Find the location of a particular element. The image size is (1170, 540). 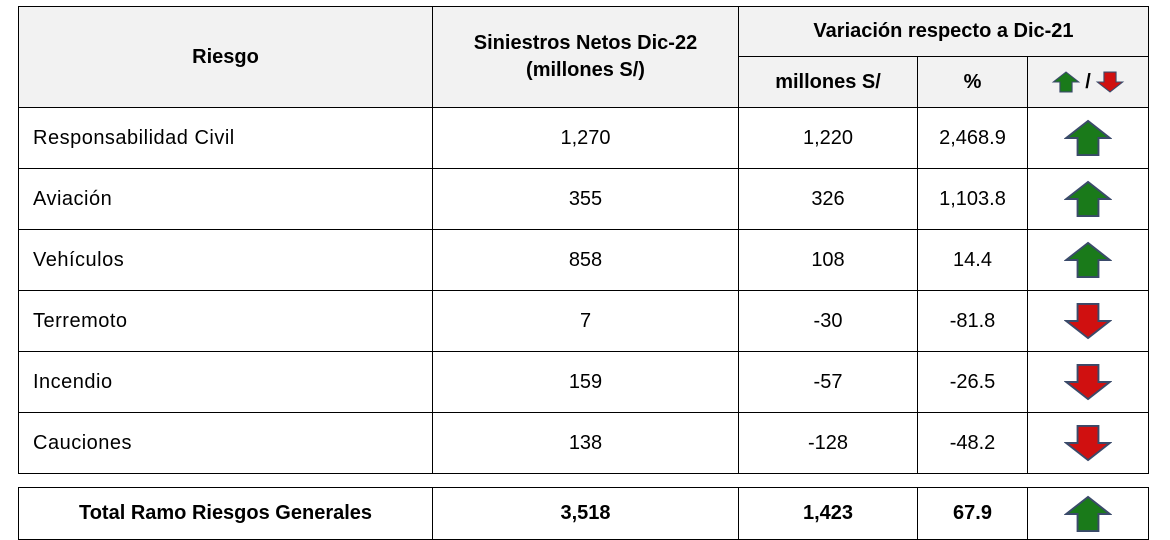

row-value: 2,468.9 is located at coordinates (972, 138).